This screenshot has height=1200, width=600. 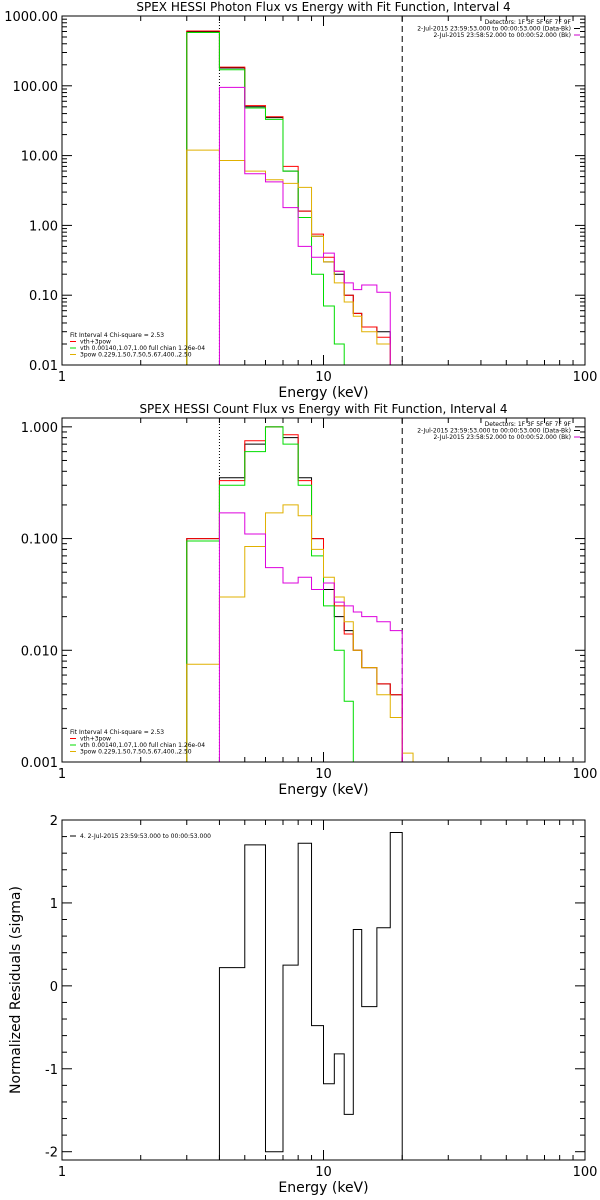 What do you see at coordinates (43, 226) in the screenshot?
I see `y-tick-label: 1.00` at bounding box center [43, 226].